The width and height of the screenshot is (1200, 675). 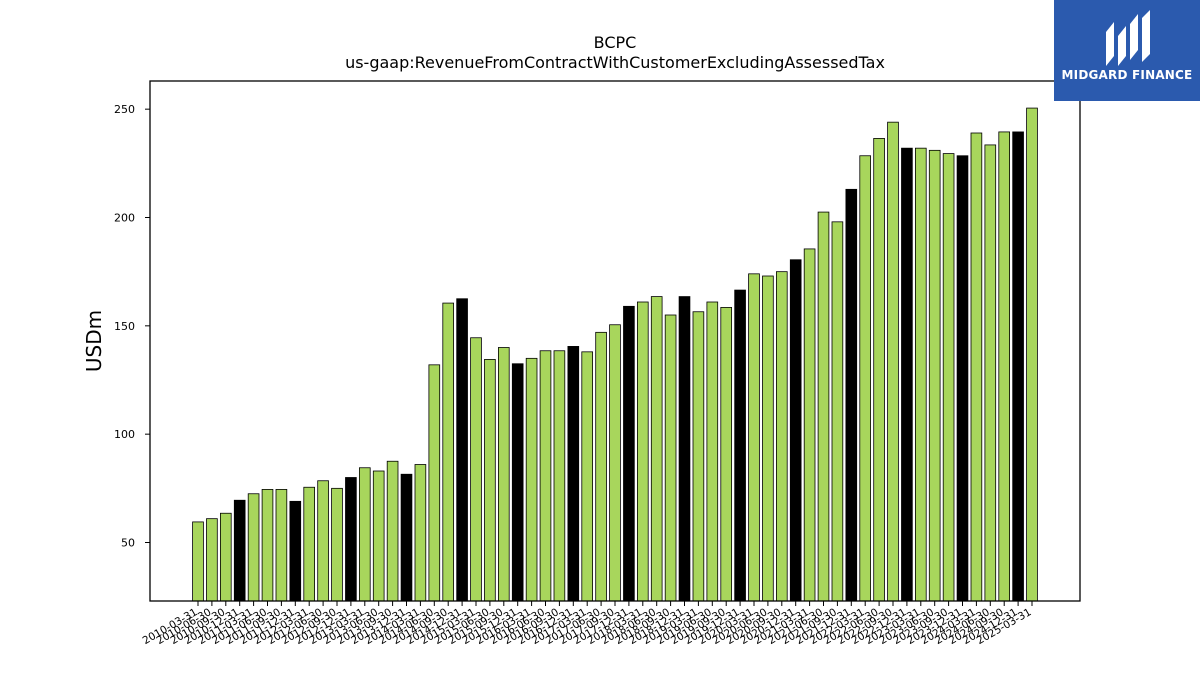 I want to click on logo-text: MIDGARD FINANCE, so click(x=1127, y=75).